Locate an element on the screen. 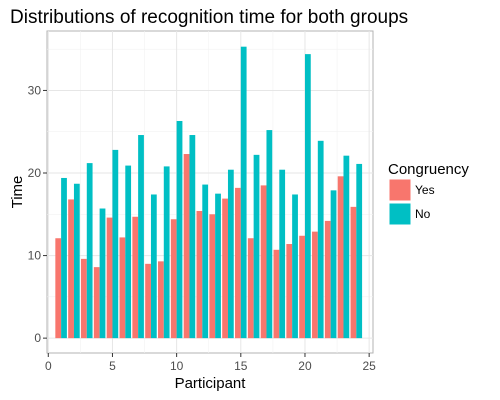 The width and height of the screenshot is (500, 400). x-tick-label: 5 is located at coordinates (112, 366).